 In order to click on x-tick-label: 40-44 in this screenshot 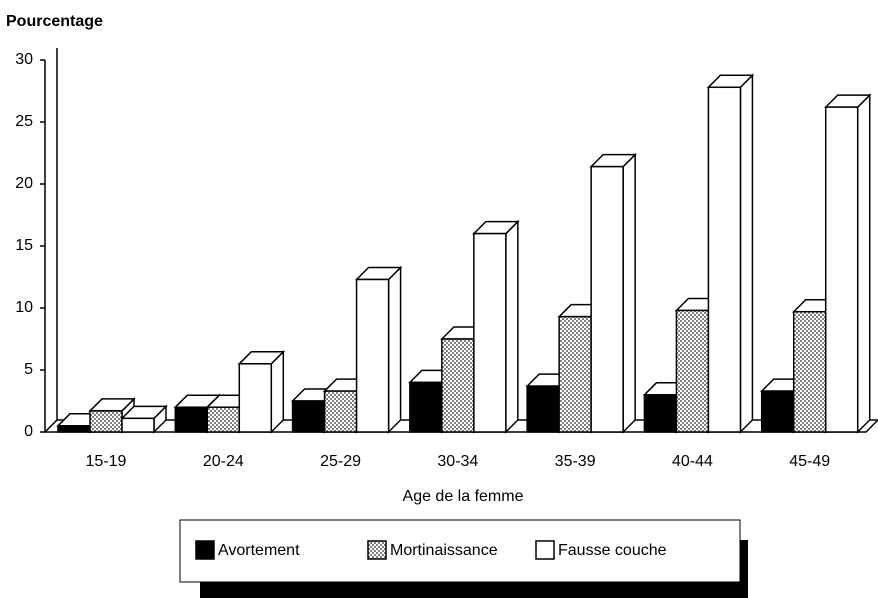, I will do `click(692, 461)`.